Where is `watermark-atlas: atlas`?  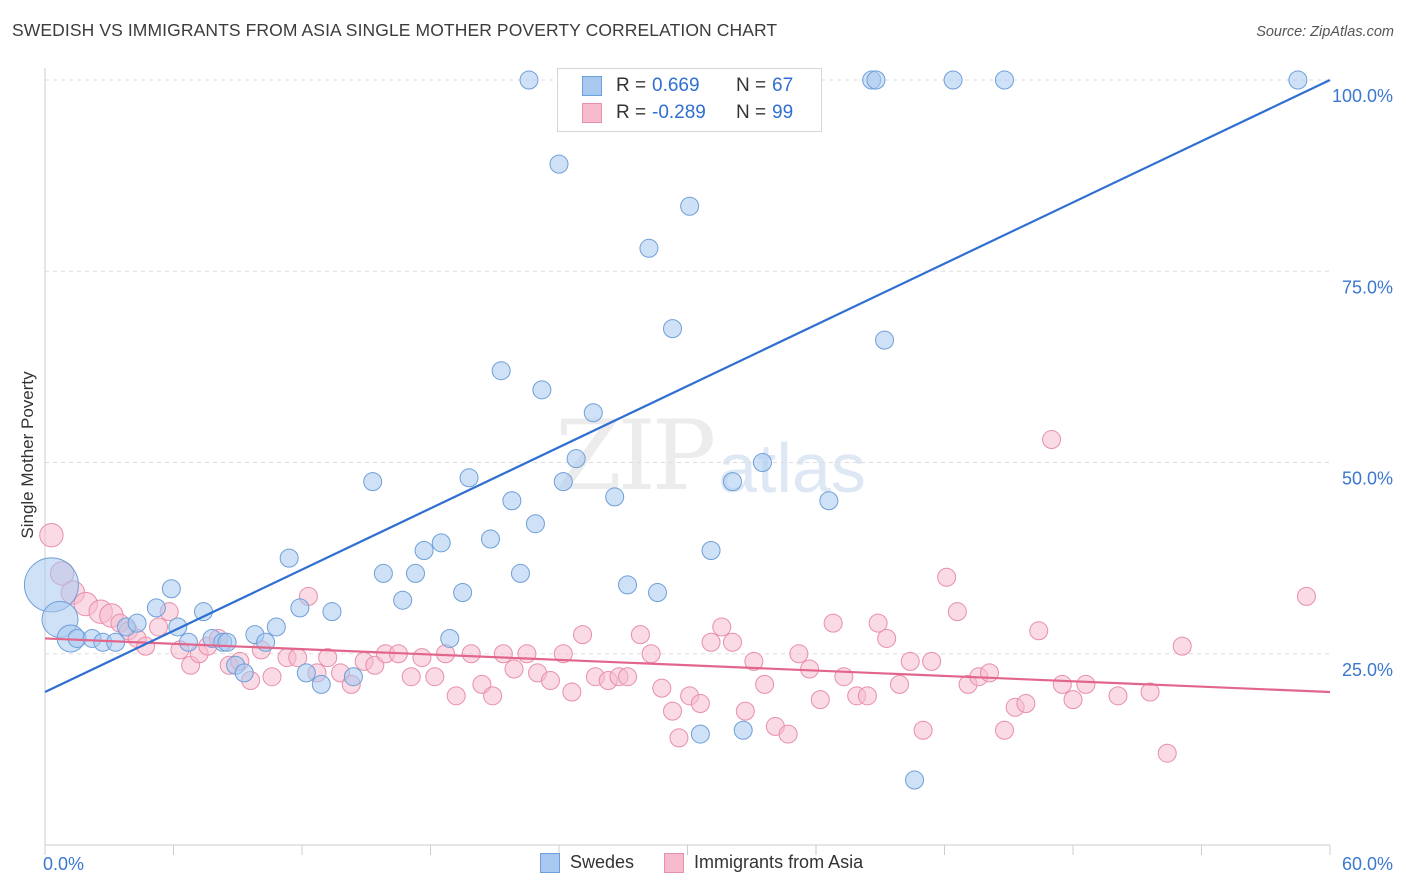 watermark-atlas: atlas is located at coordinates (792, 468).